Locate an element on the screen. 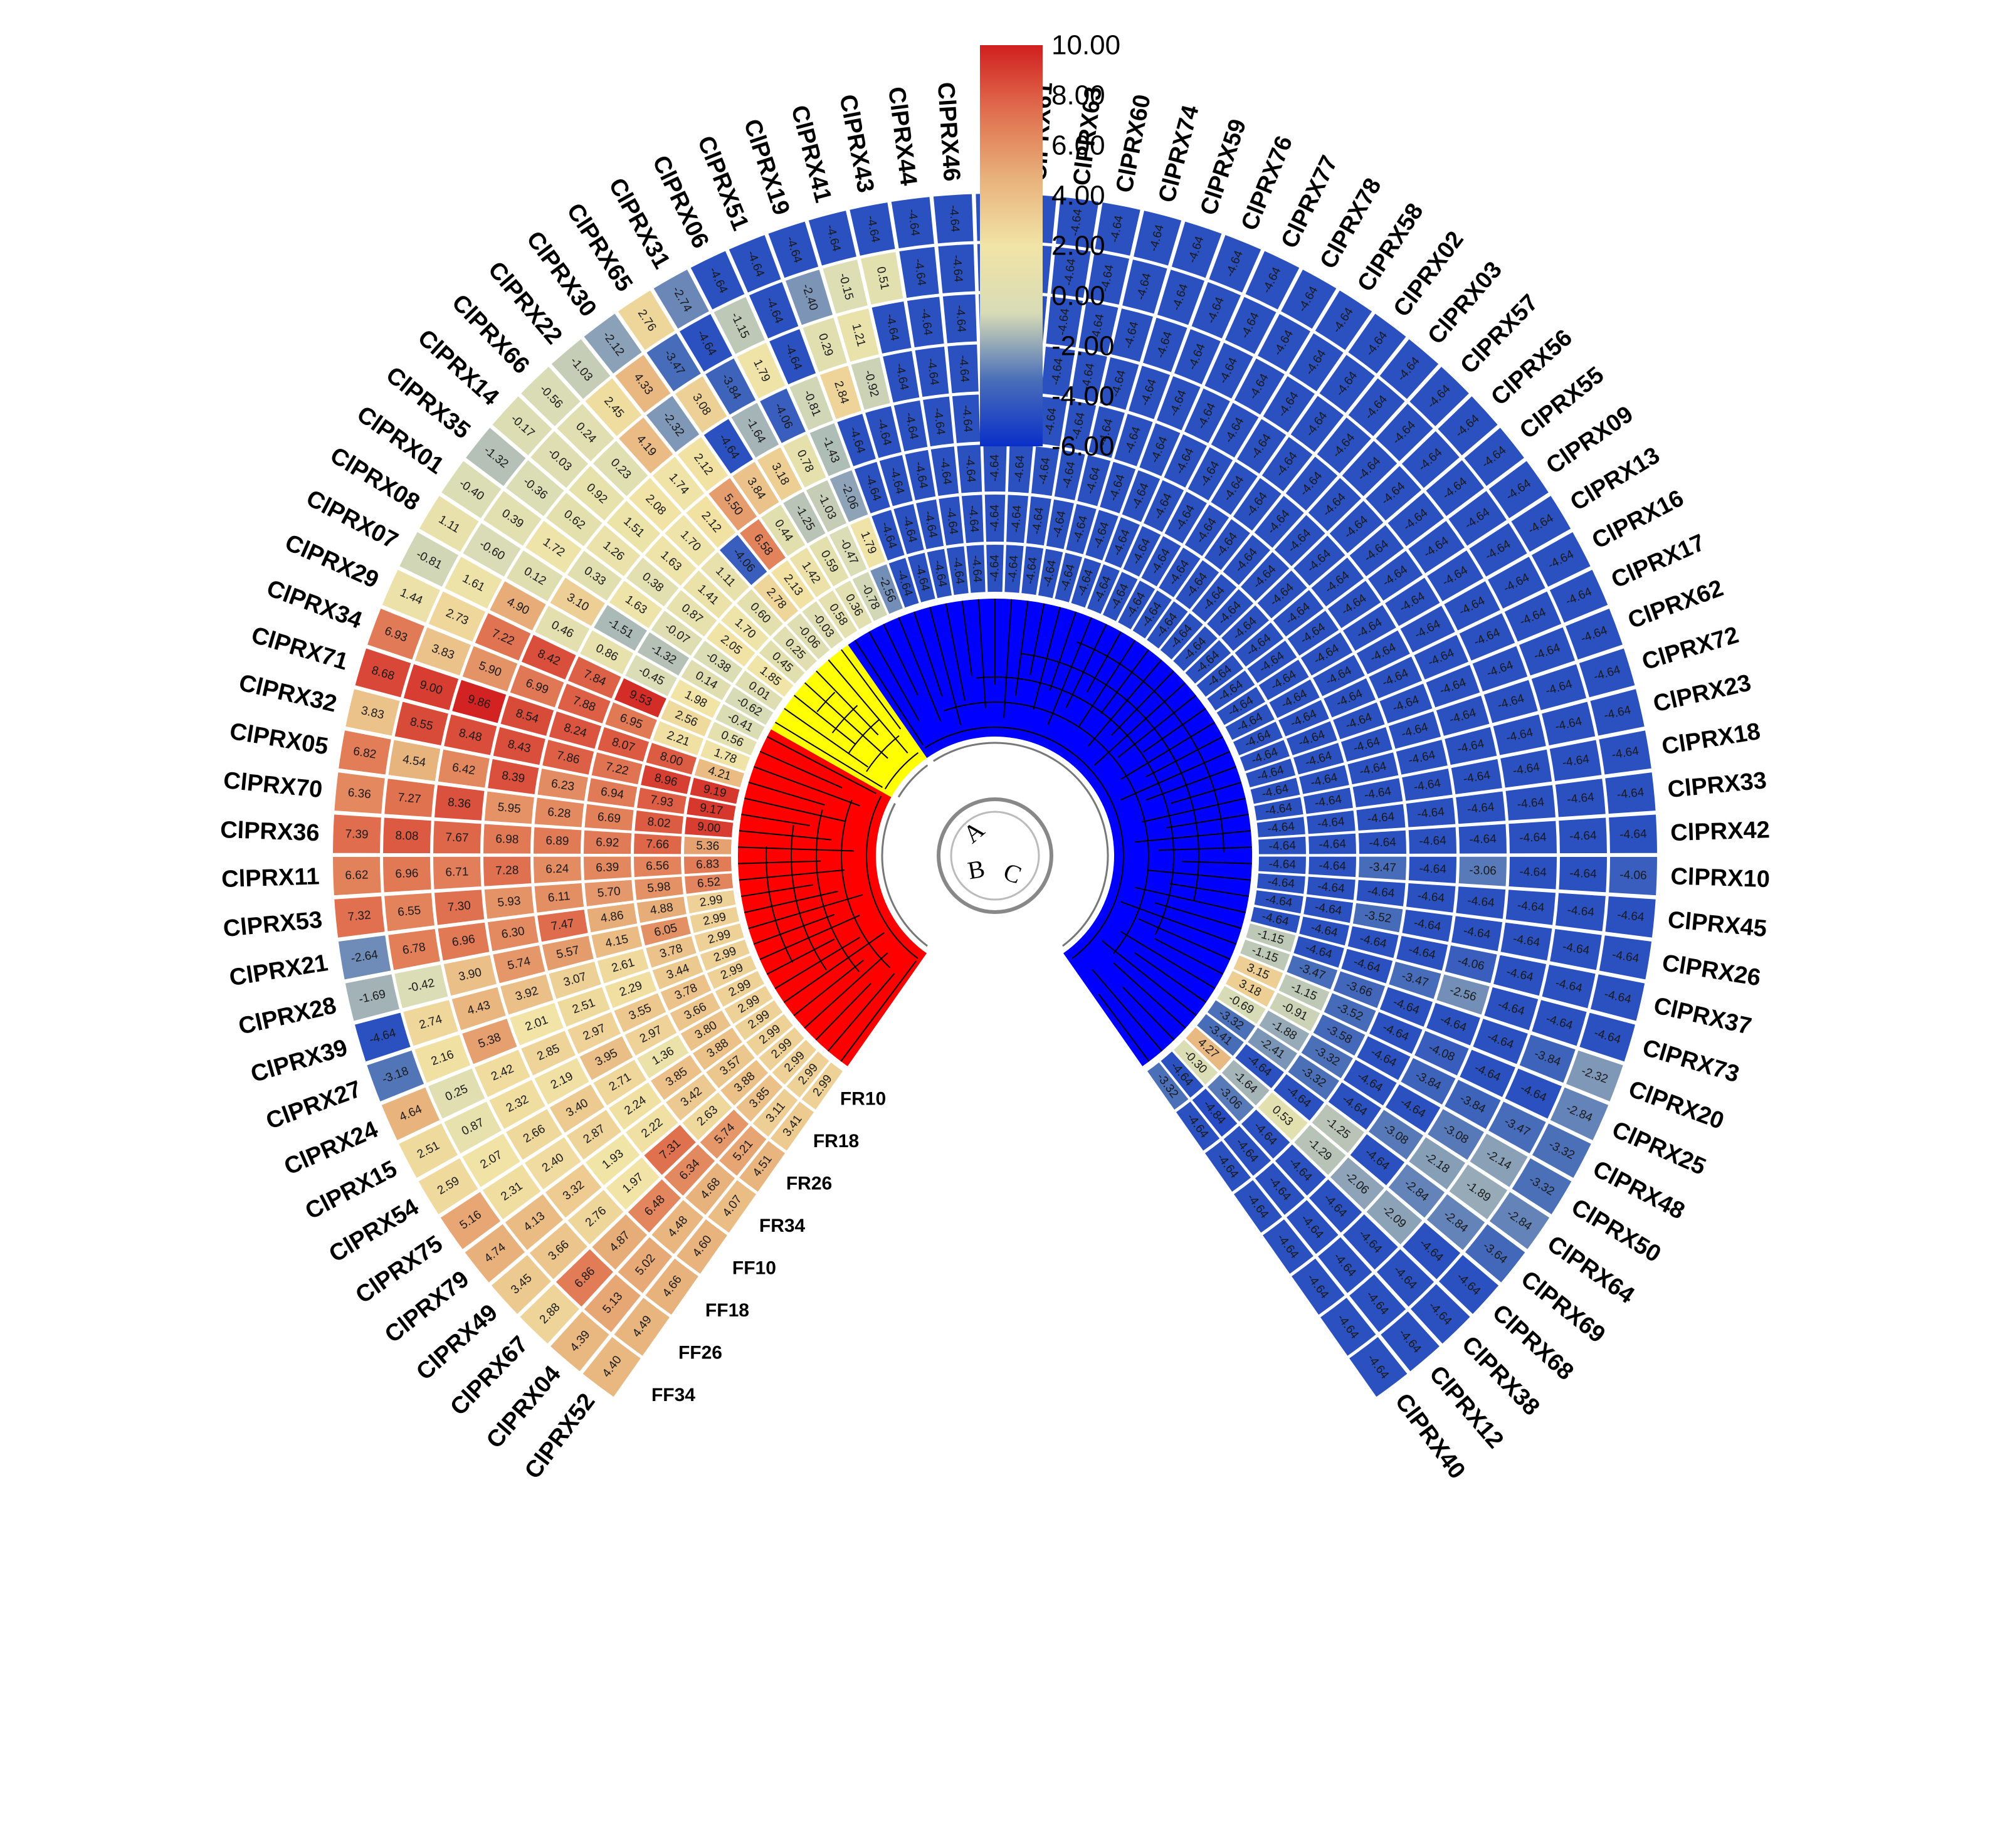 This screenshot has height=1848, width=1990. cell-value-label: 7.28 is located at coordinates (507, 871).